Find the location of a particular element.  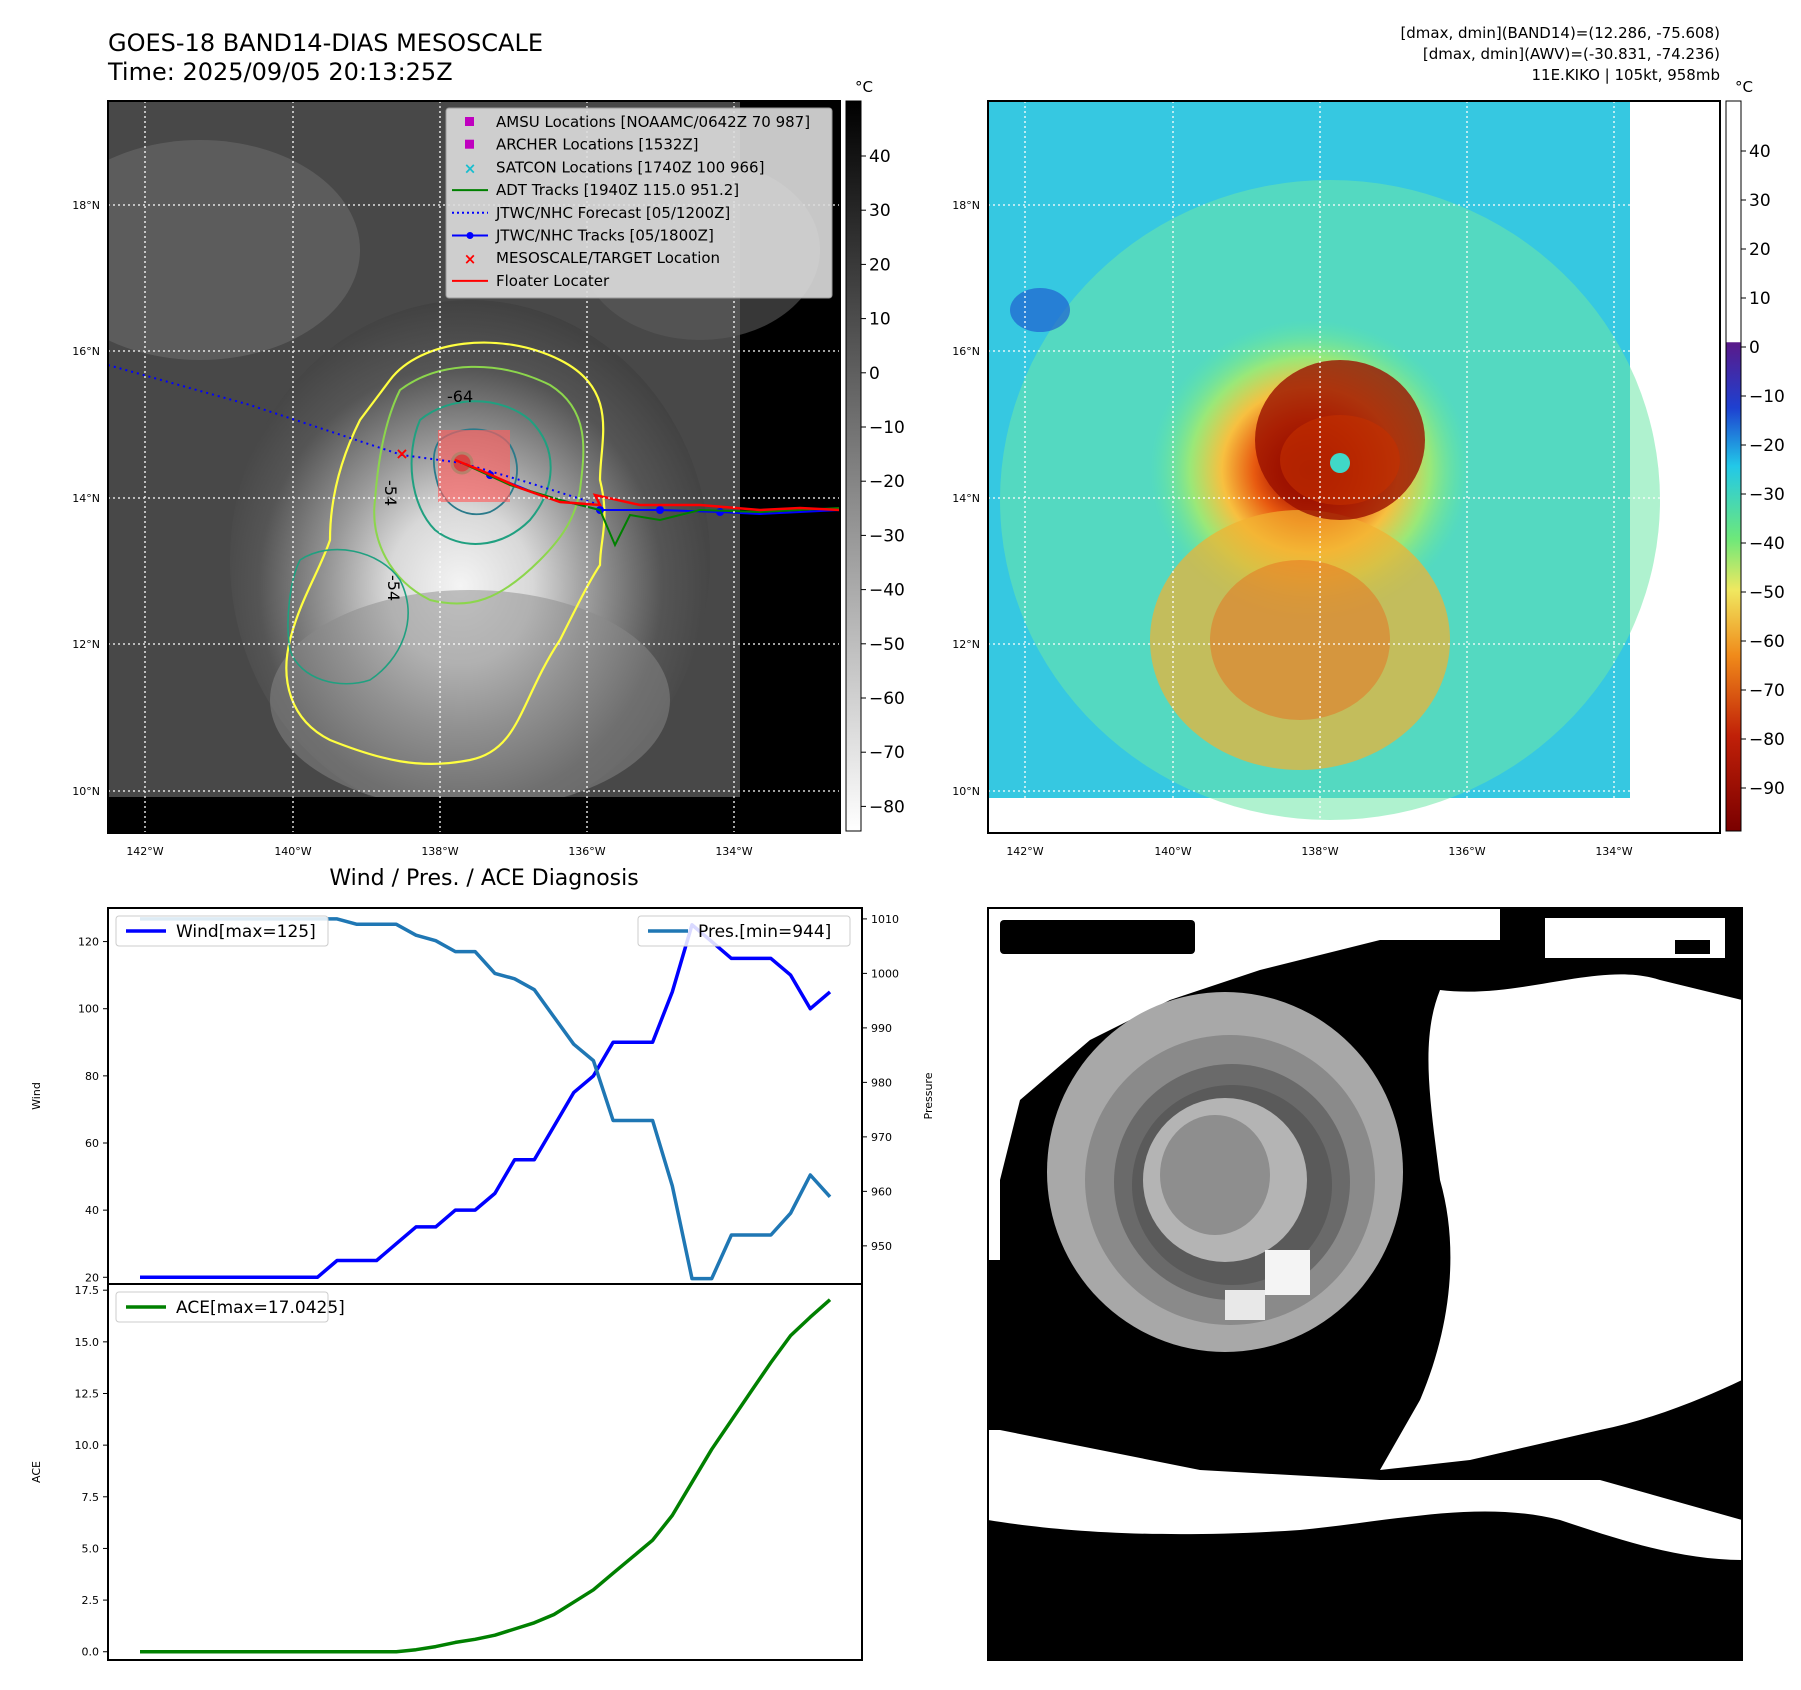

y-right-tick-label: 950 is located at coordinates (881, 1246).